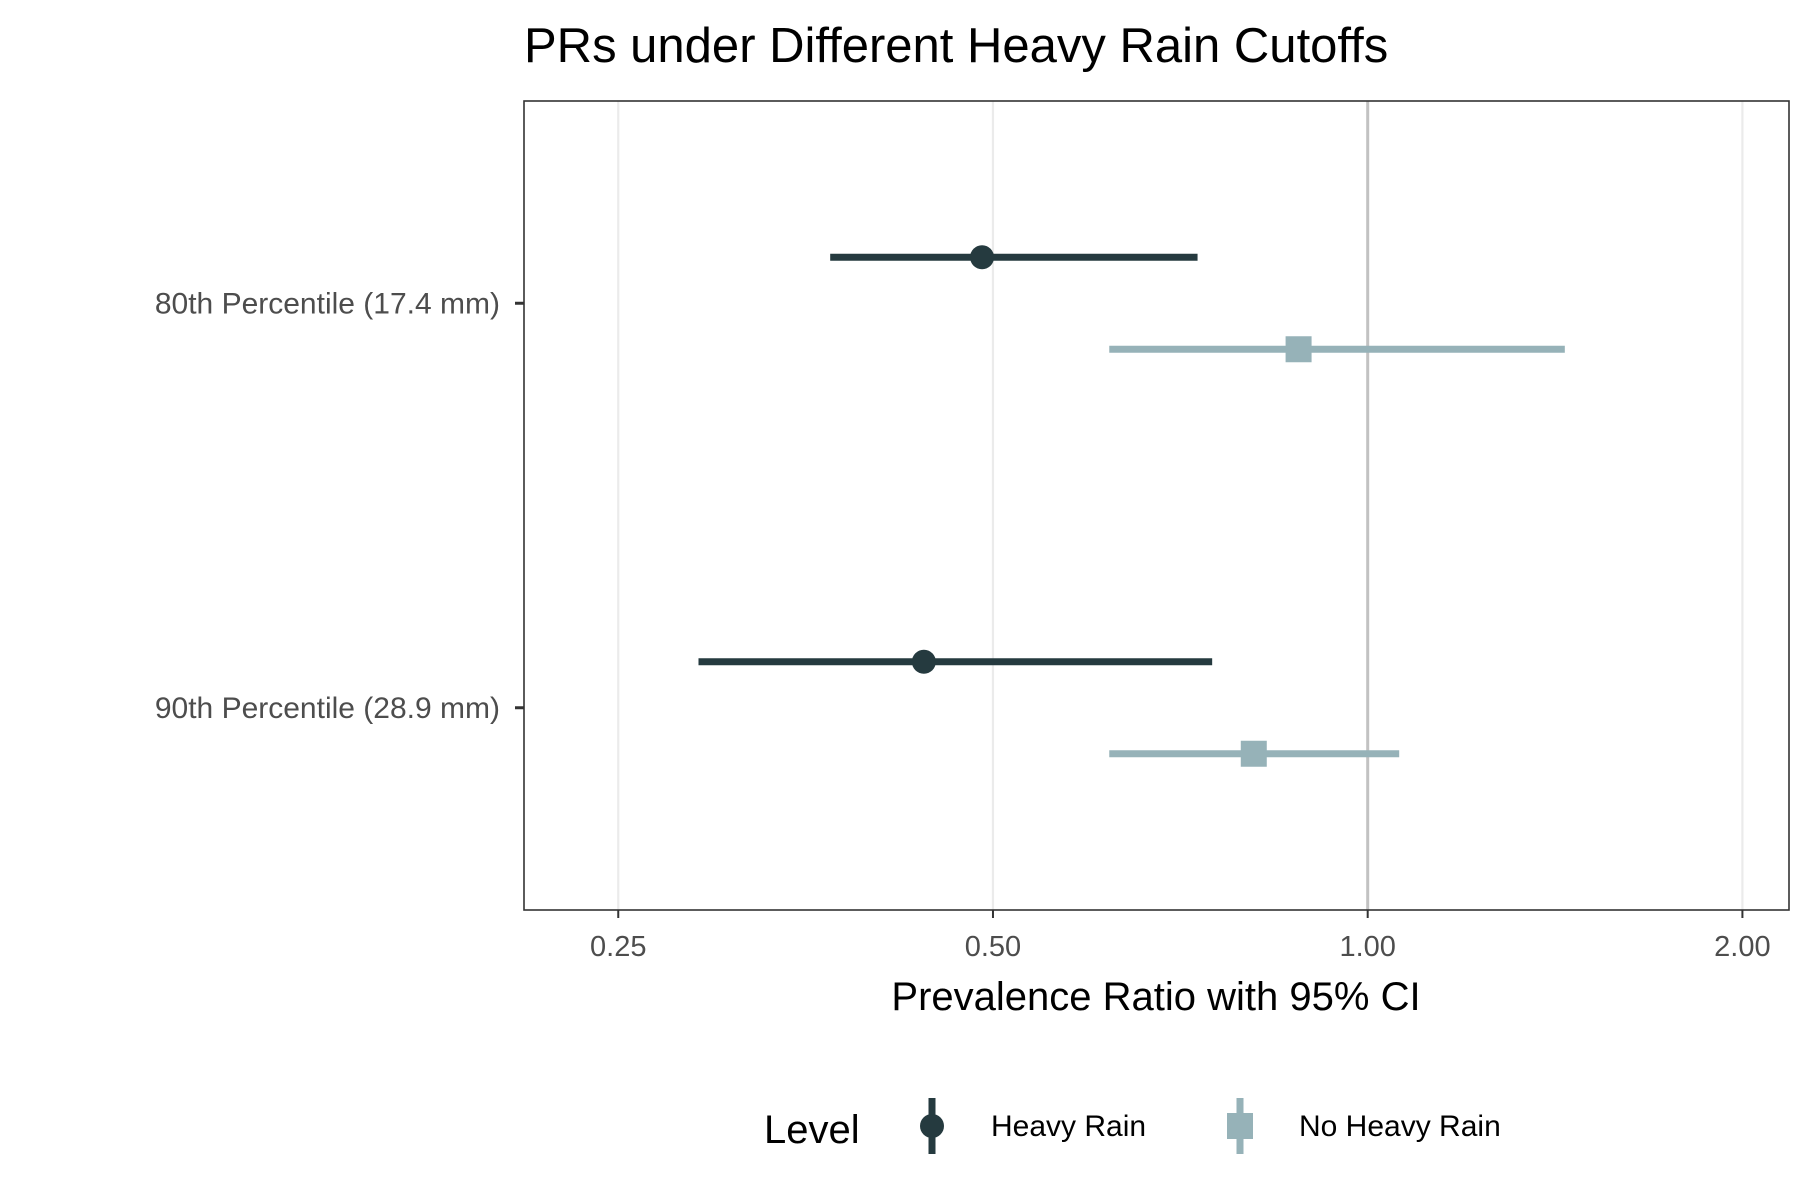  Describe the element at coordinates (327, 303) in the screenshot. I see `y-tick-label: 80th Percentile (17.4 mm)` at that location.